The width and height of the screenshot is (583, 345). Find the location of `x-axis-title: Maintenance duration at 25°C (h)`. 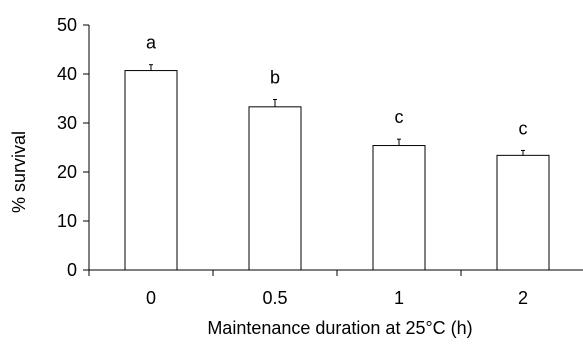

x-axis-title: Maintenance duration at 25°C (h) is located at coordinates (339, 328).